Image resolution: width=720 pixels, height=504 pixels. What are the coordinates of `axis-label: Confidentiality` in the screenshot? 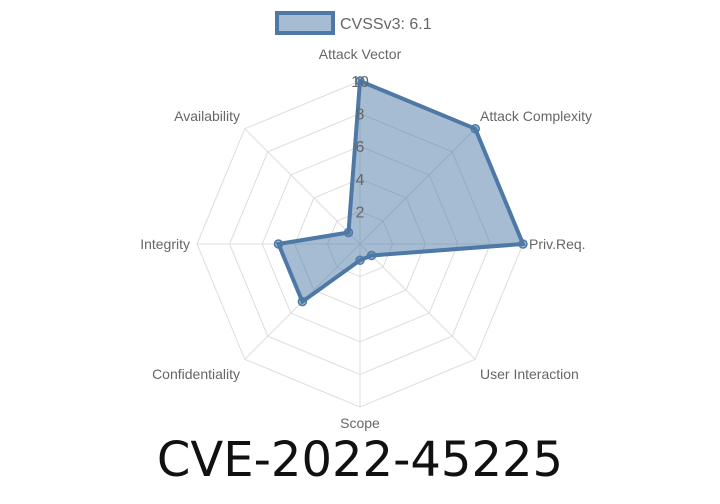 It's located at (196, 374).